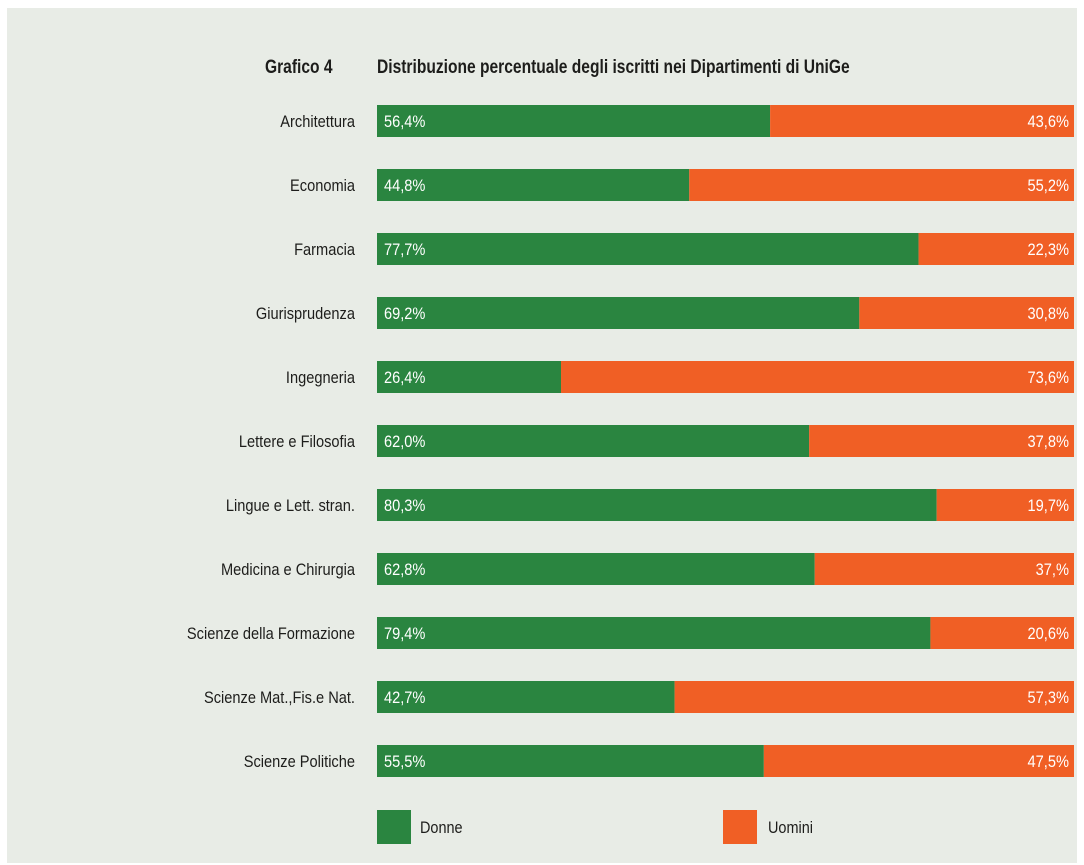 The width and height of the screenshot is (1084, 865). I want to click on value-label-uomini-giurisprudenza: 30,8%, so click(1048, 314).